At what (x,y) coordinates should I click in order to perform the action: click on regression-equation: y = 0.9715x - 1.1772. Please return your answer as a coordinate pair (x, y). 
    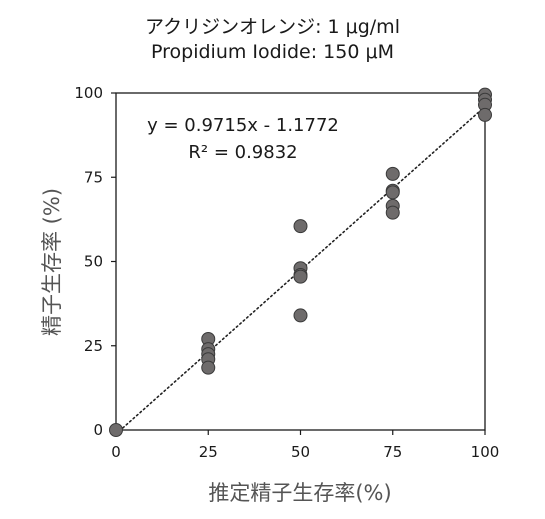
    Looking at the image, I should click on (243, 125).